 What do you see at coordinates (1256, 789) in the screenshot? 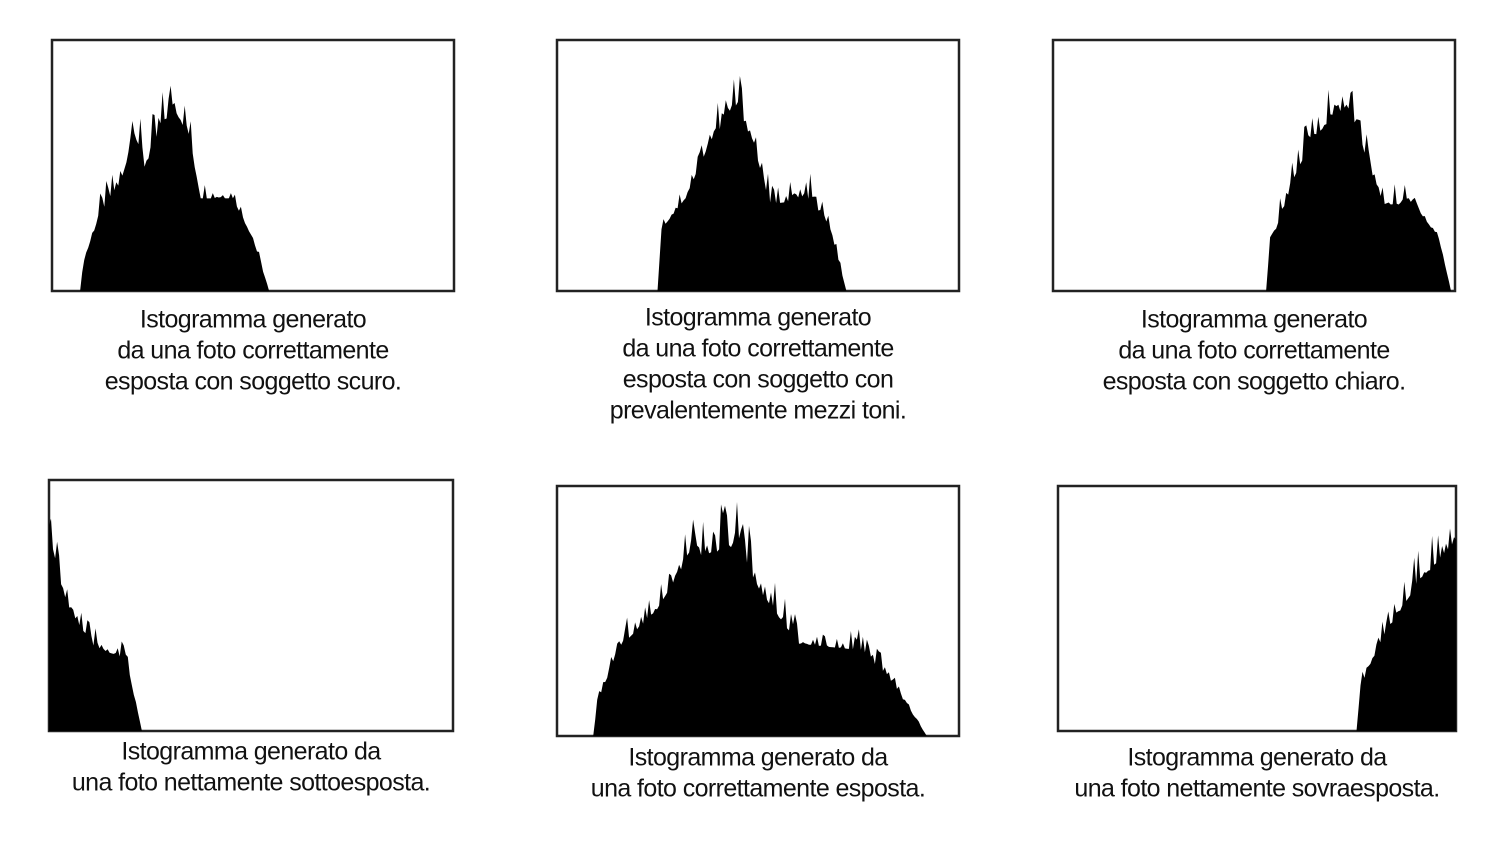
I see `caption-line: una foto nettamente sovraesposta.` at bounding box center [1256, 789].